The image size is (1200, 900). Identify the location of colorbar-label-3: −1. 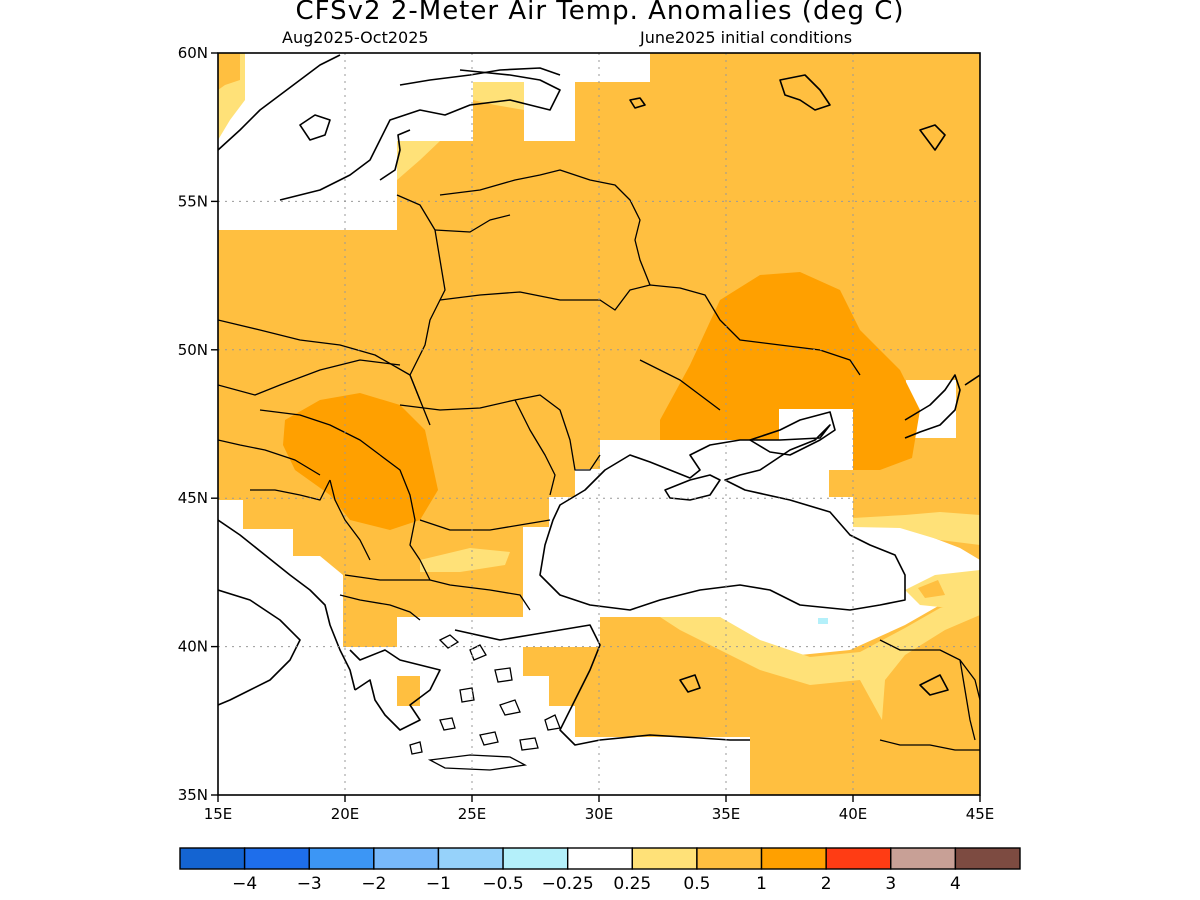
(438, 884).